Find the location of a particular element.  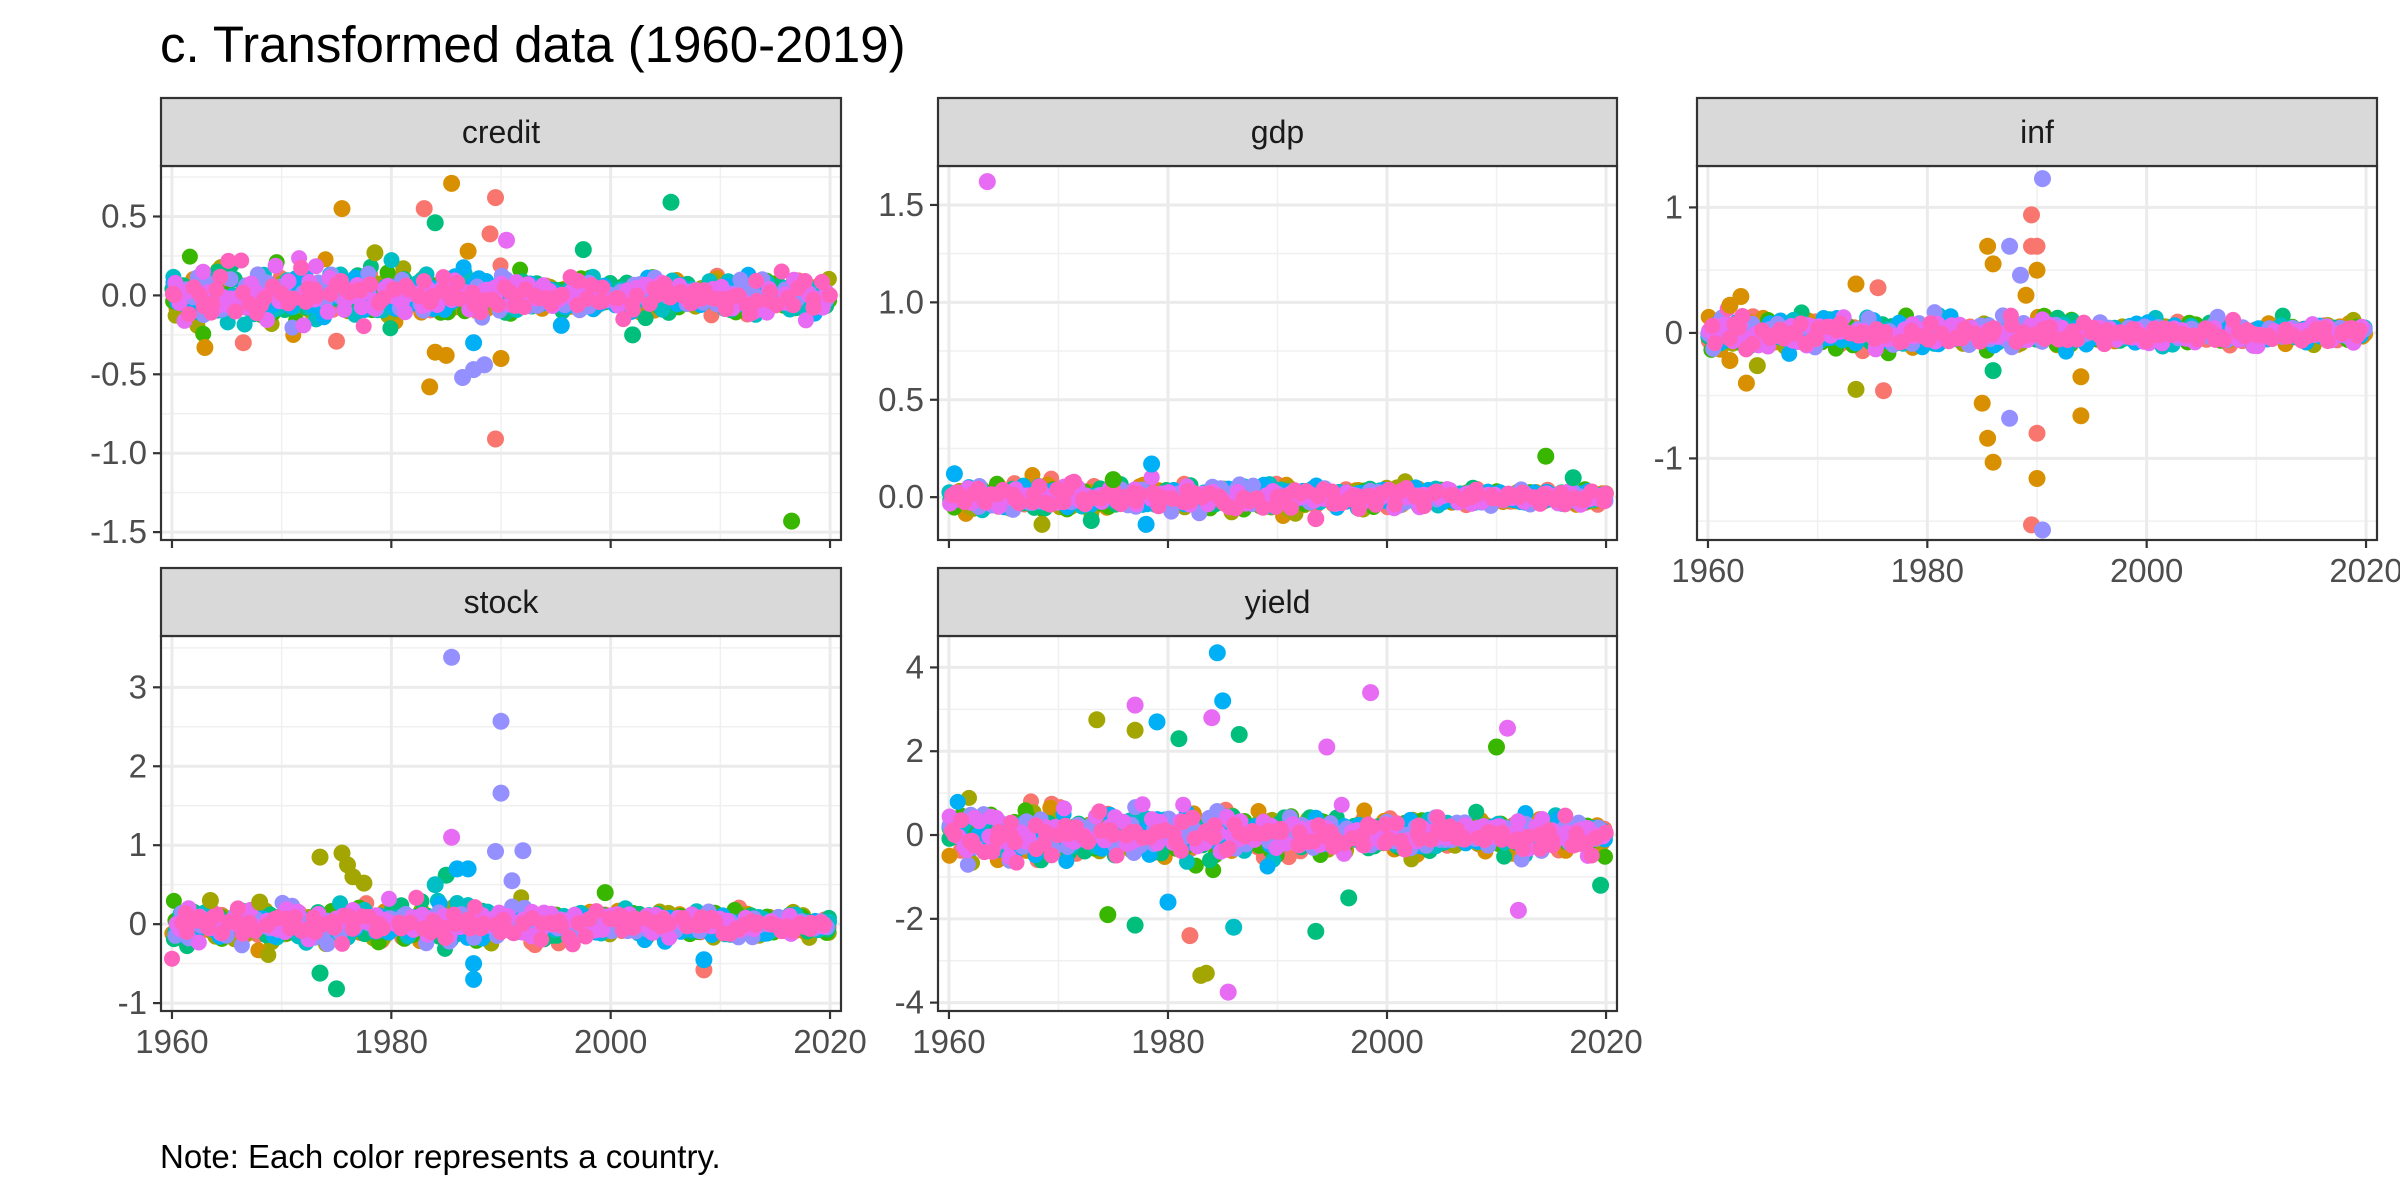

points-layer is located at coordinates (2037, 354).